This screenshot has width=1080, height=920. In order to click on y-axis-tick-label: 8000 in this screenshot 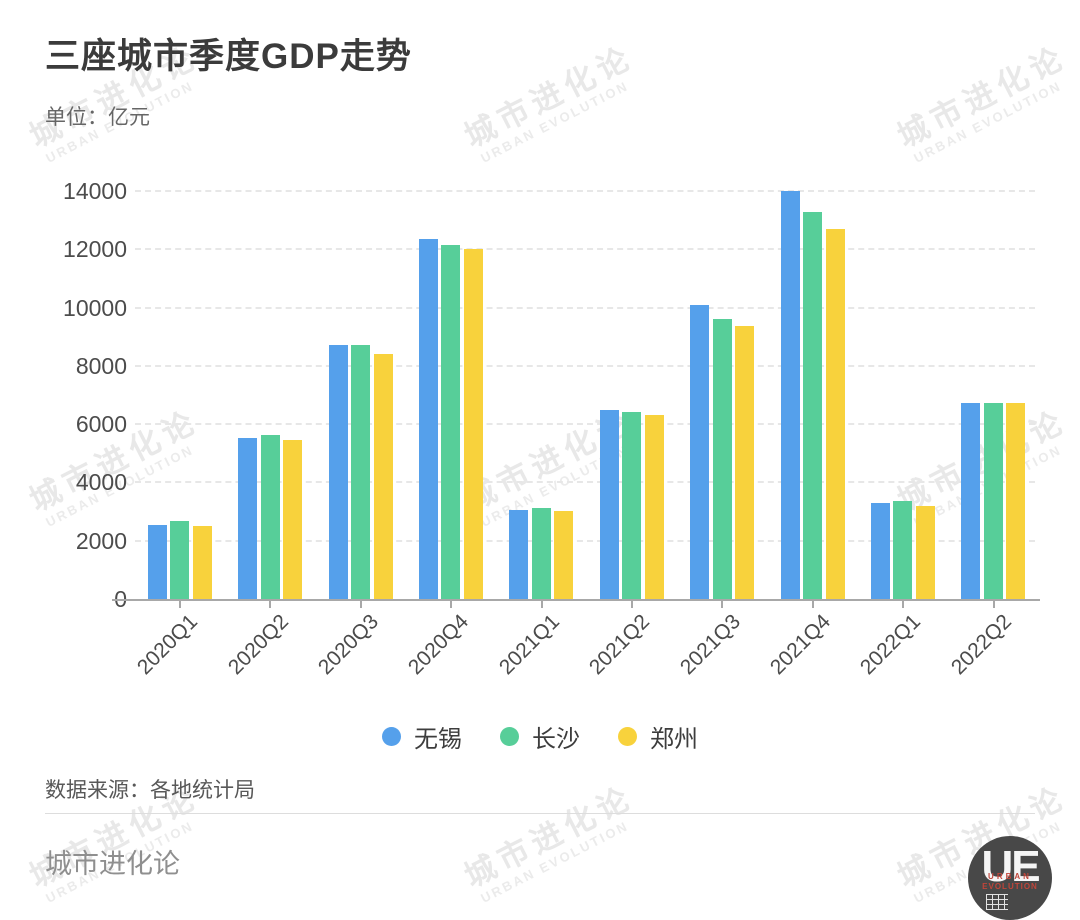, I will do `click(101, 365)`.